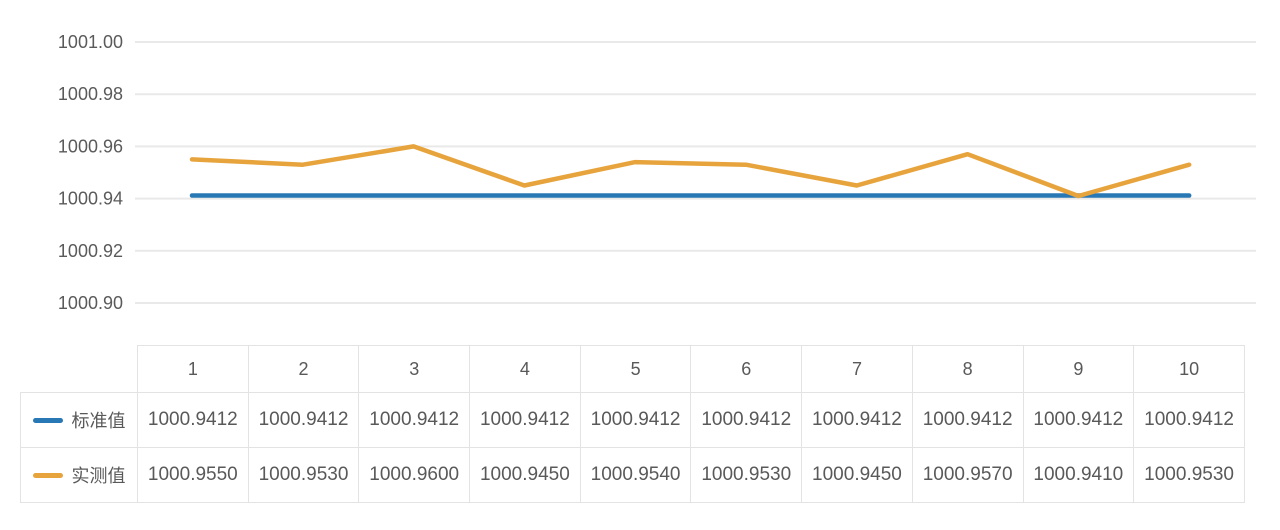 The width and height of the screenshot is (1280, 530). Describe the element at coordinates (303, 369) in the screenshot. I see `column-header: 2` at that location.